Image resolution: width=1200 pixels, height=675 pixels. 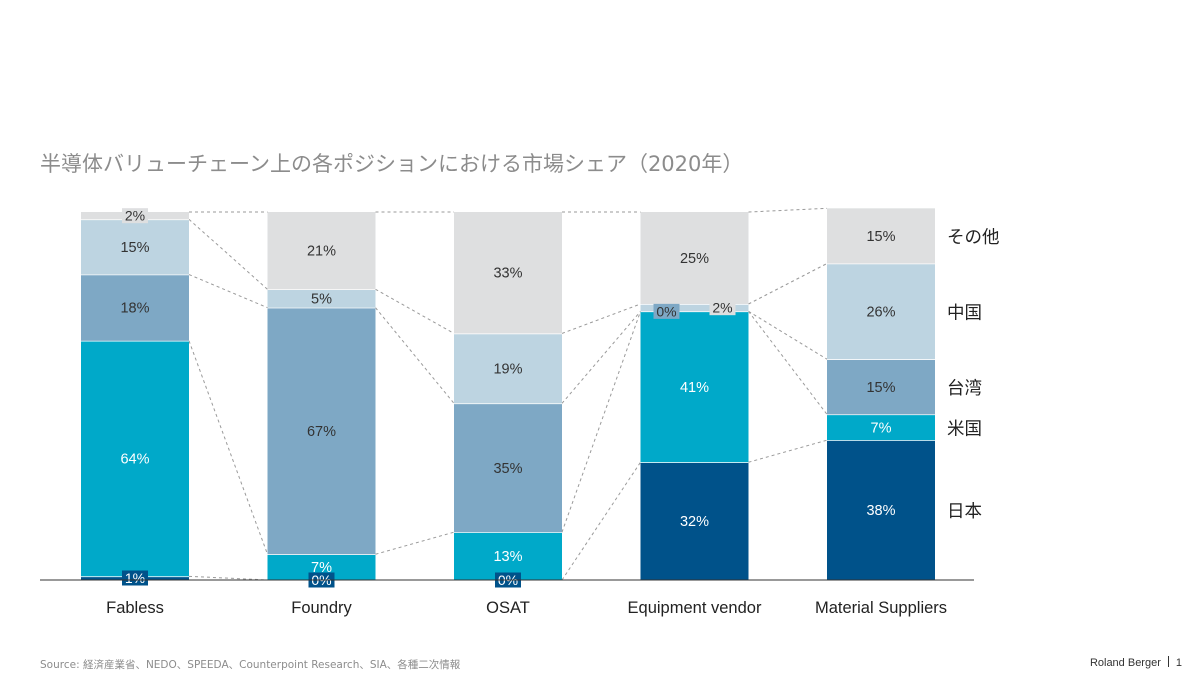 What do you see at coordinates (1168, 661) in the screenshot?
I see `footer-divider` at bounding box center [1168, 661].